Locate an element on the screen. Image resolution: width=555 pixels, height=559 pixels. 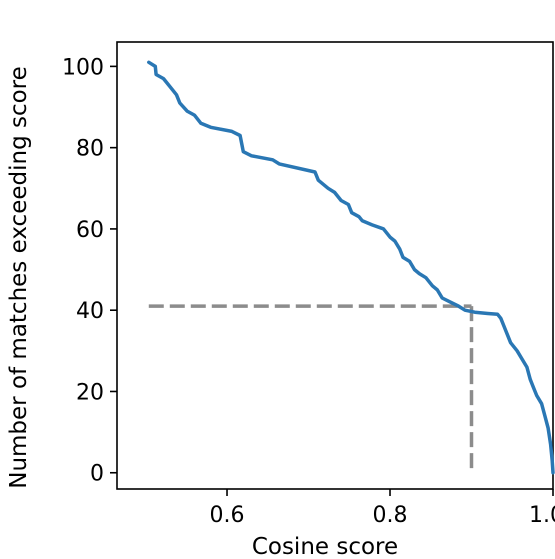
x-axis-ticks: 0.6 0.8 1.0 is located at coordinates (382, 508).